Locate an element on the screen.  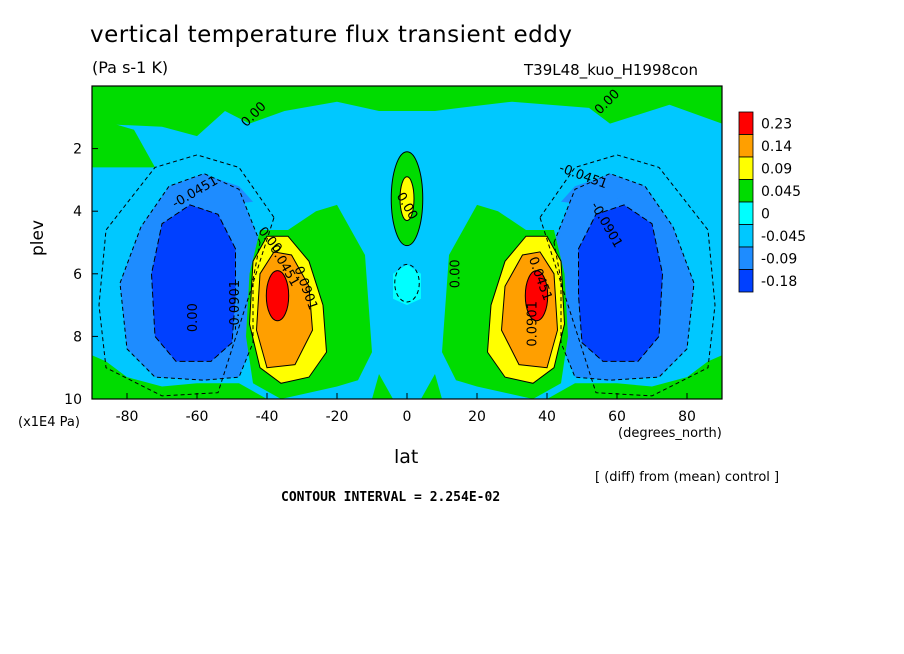
strong-negative-north is located at coordinates (620, 283).